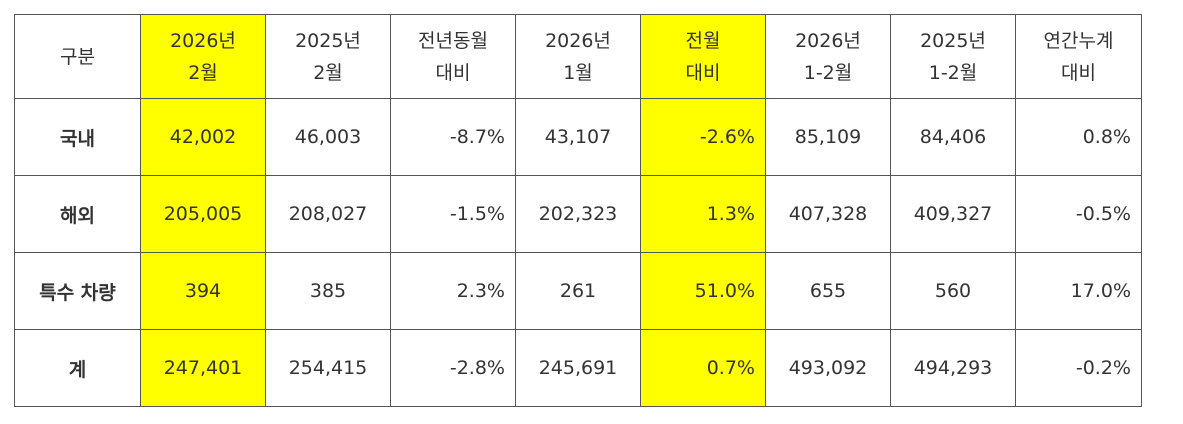 The width and height of the screenshot is (1183, 424). What do you see at coordinates (77, 368) in the screenshot?
I see `row-label: 계` at bounding box center [77, 368].